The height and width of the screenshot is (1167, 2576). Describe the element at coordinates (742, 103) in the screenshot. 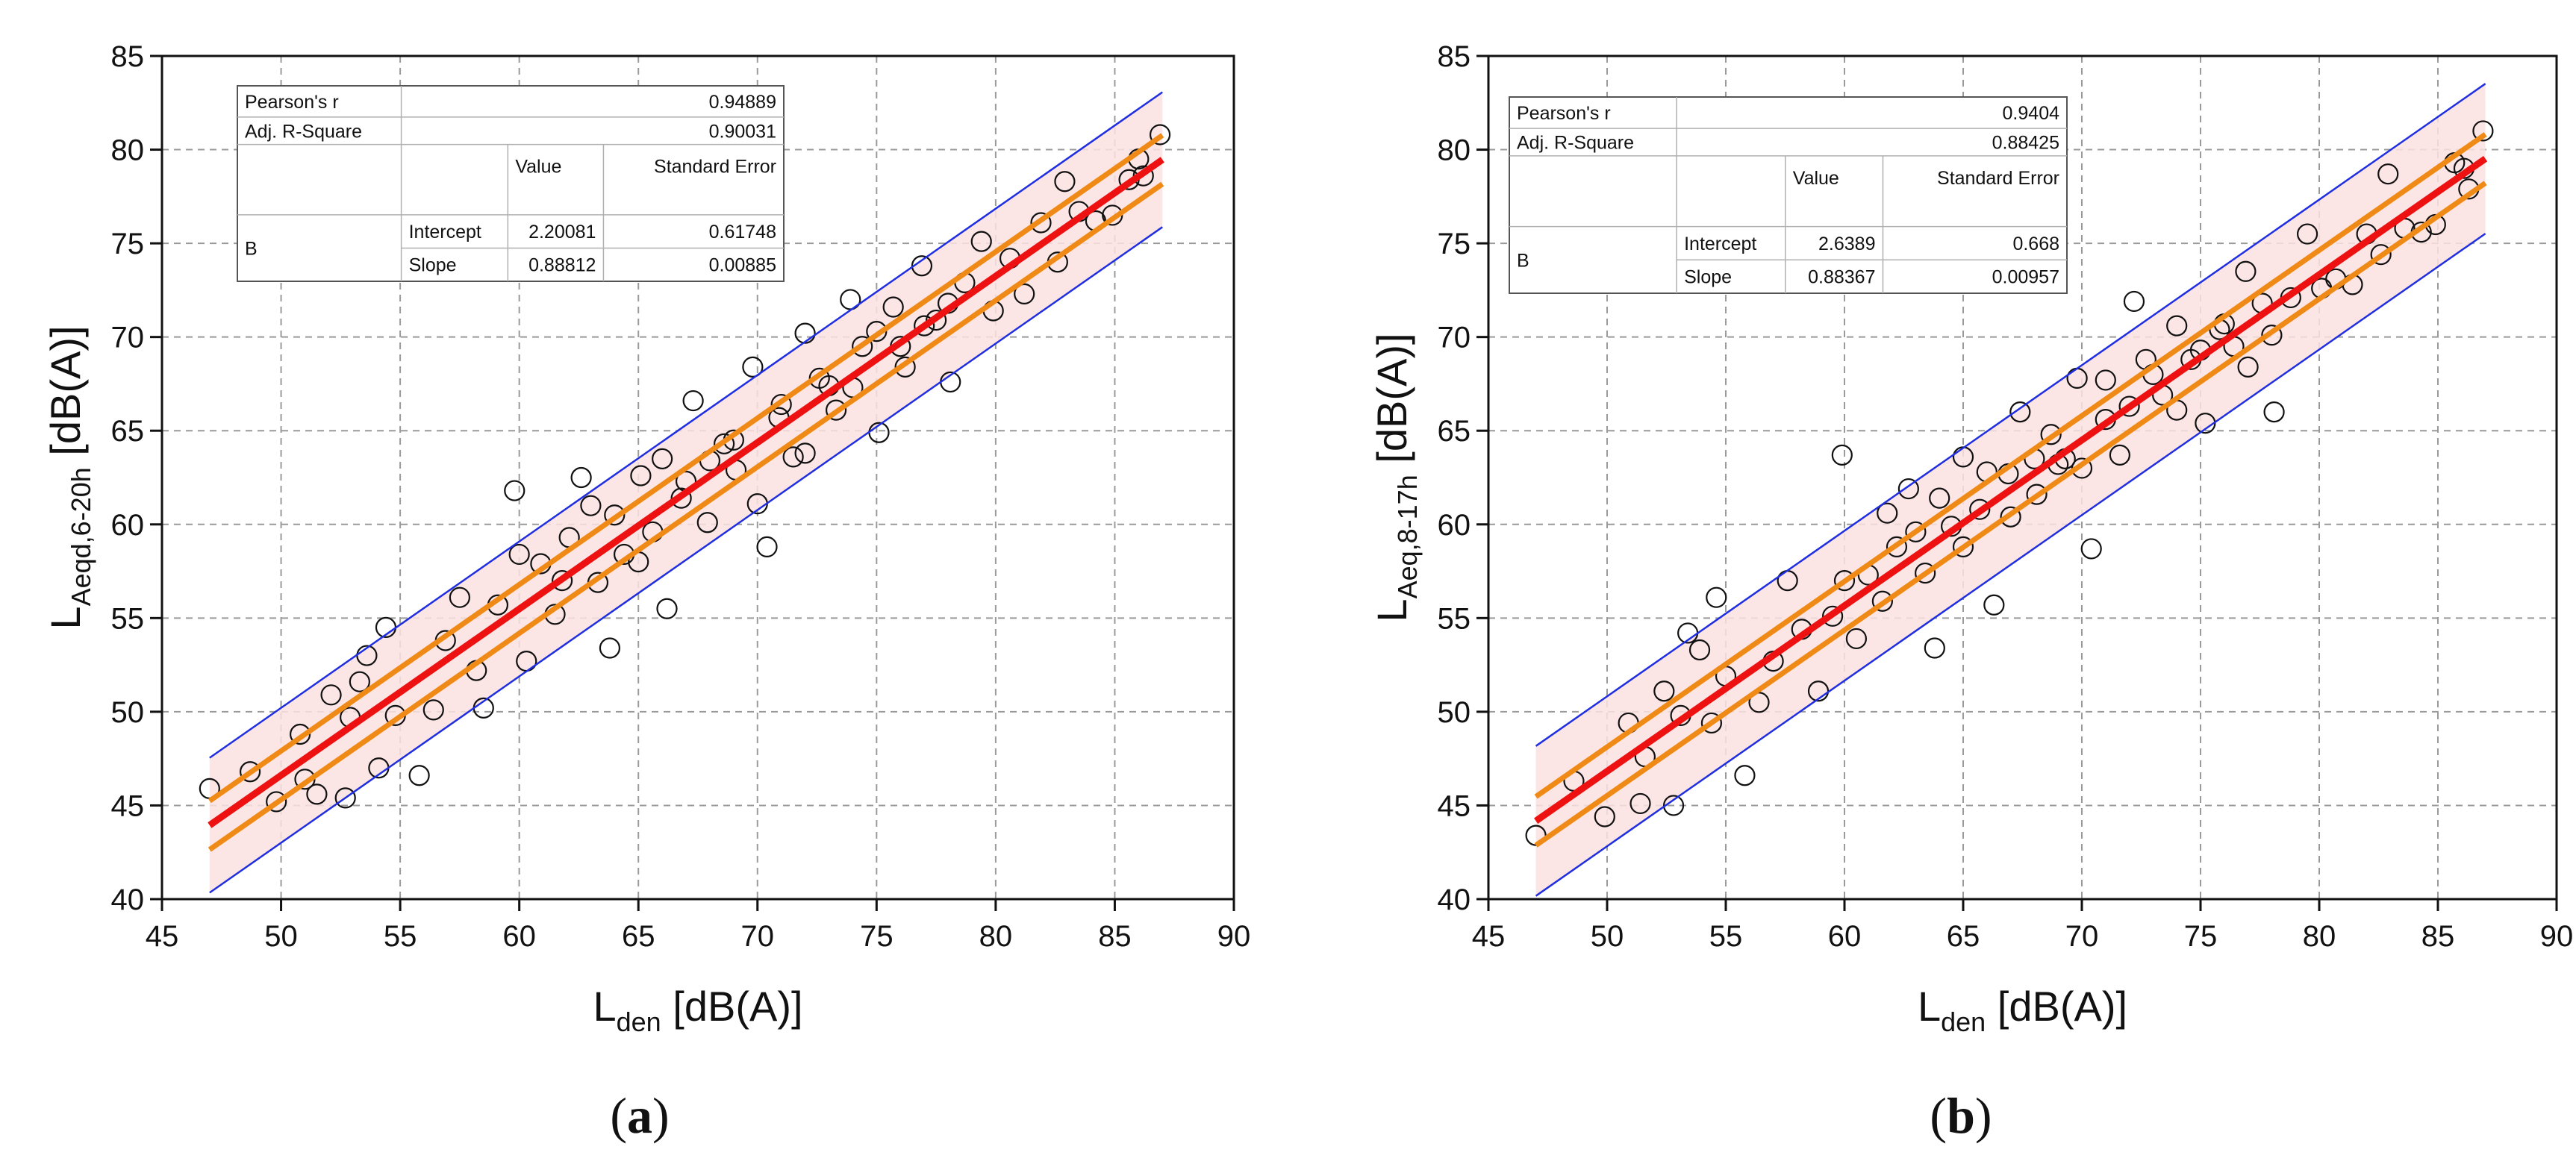

I see `pearson-value: 0.94889` at that location.